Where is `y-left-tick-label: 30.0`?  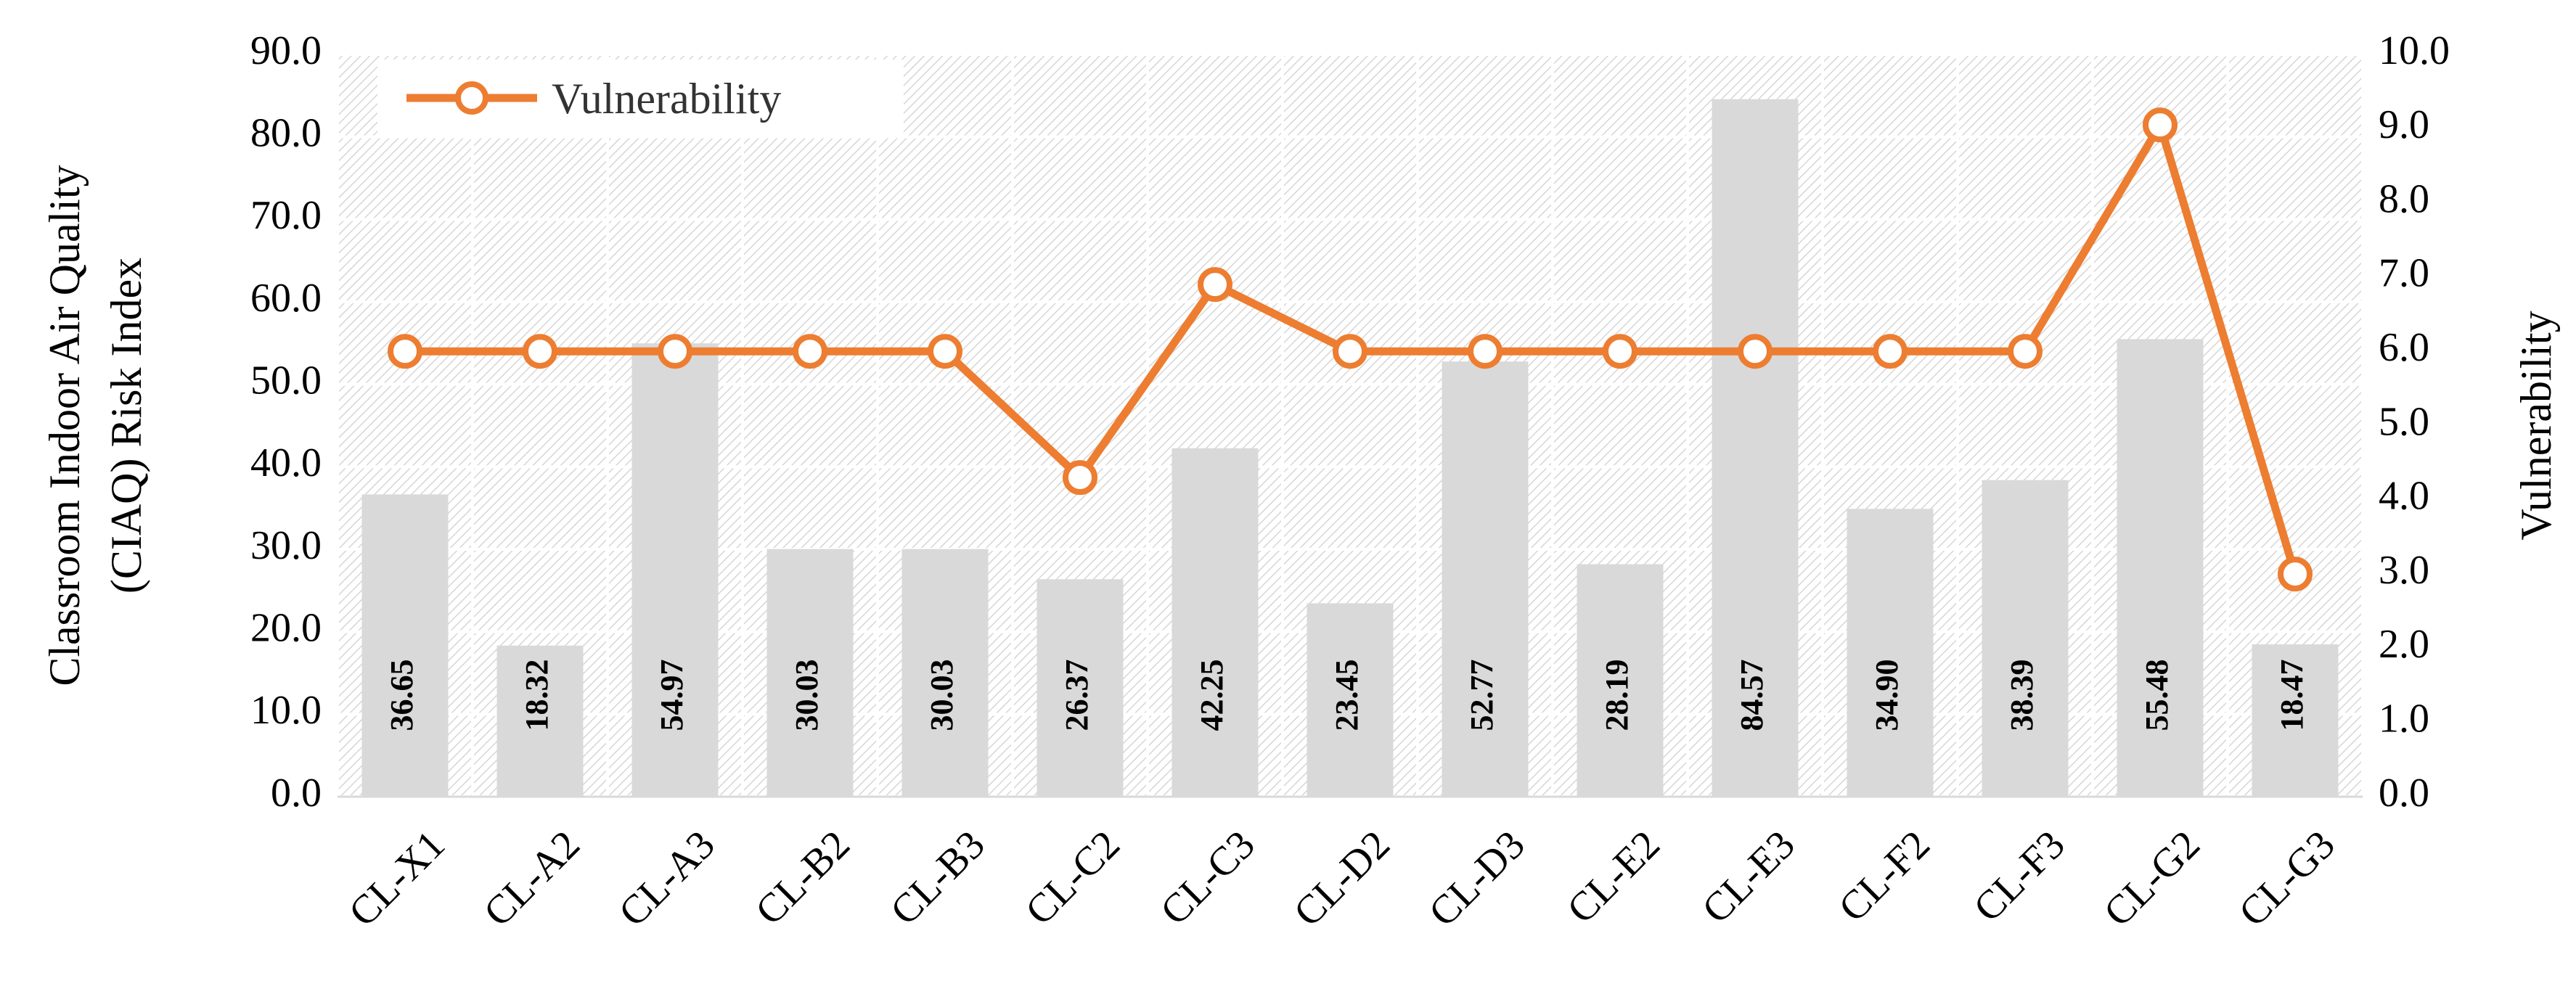
y-left-tick-label: 30.0 is located at coordinates (286, 545).